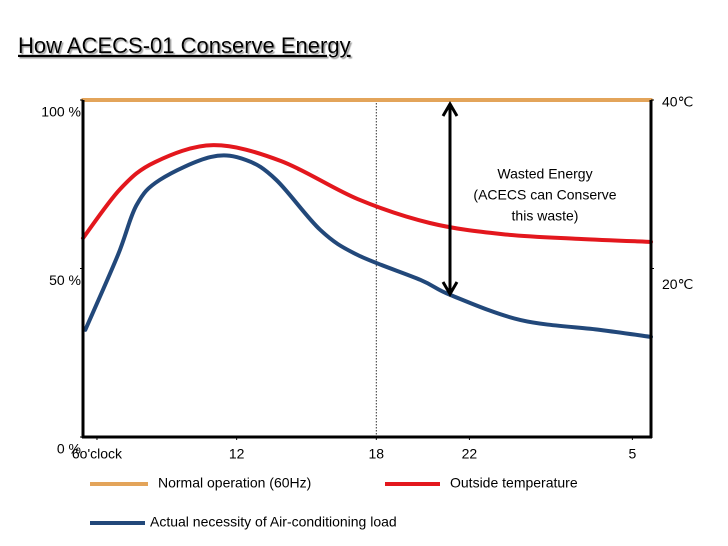  What do you see at coordinates (61, 112) in the screenshot?
I see `y-tick-label: 100 %` at bounding box center [61, 112].